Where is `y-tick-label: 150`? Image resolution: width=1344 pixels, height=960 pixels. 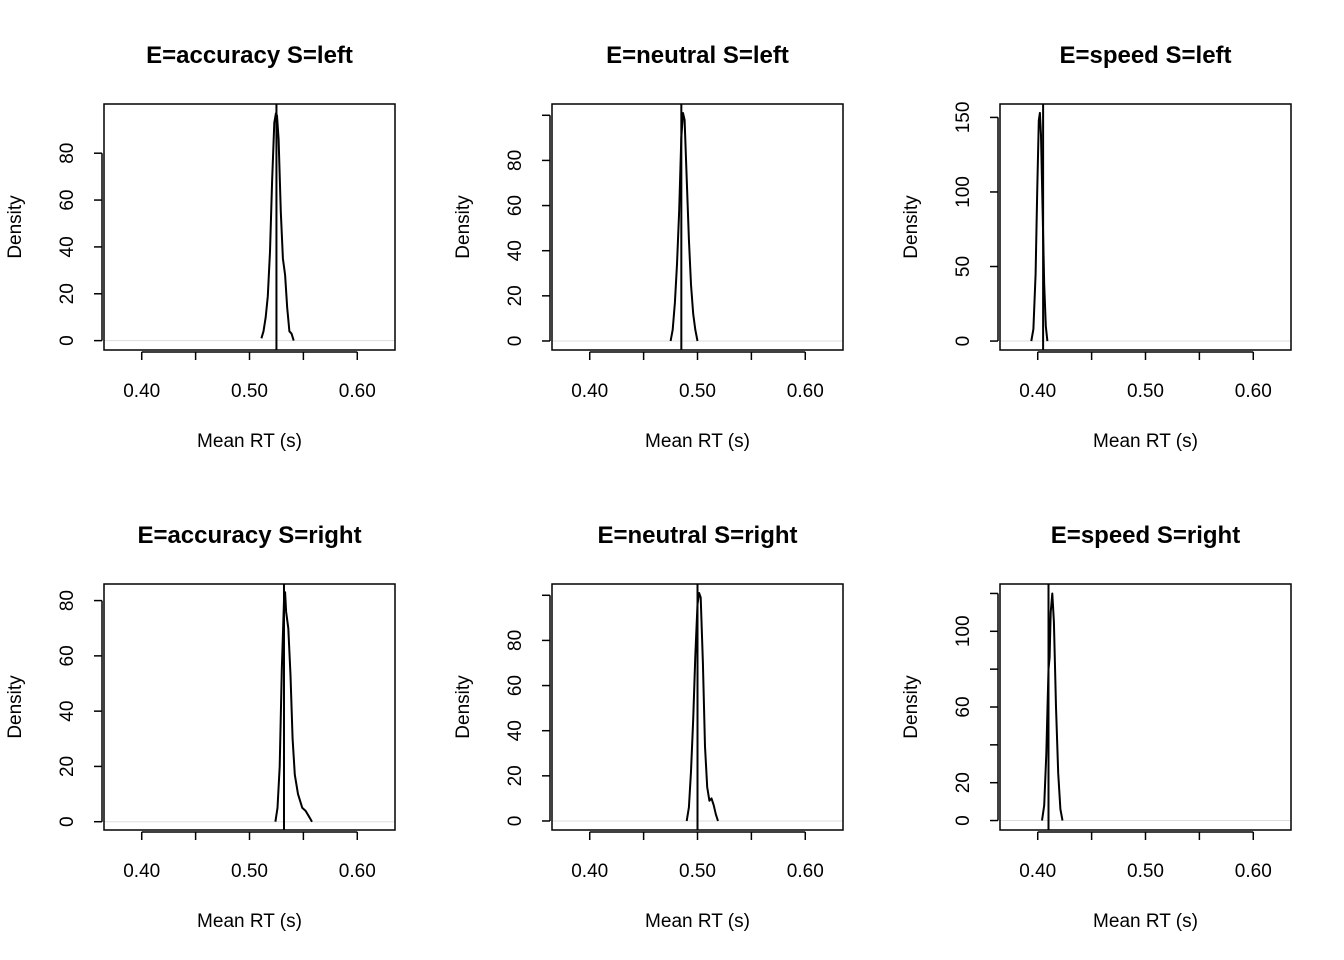 y-tick-label: 150 is located at coordinates (963, 118).